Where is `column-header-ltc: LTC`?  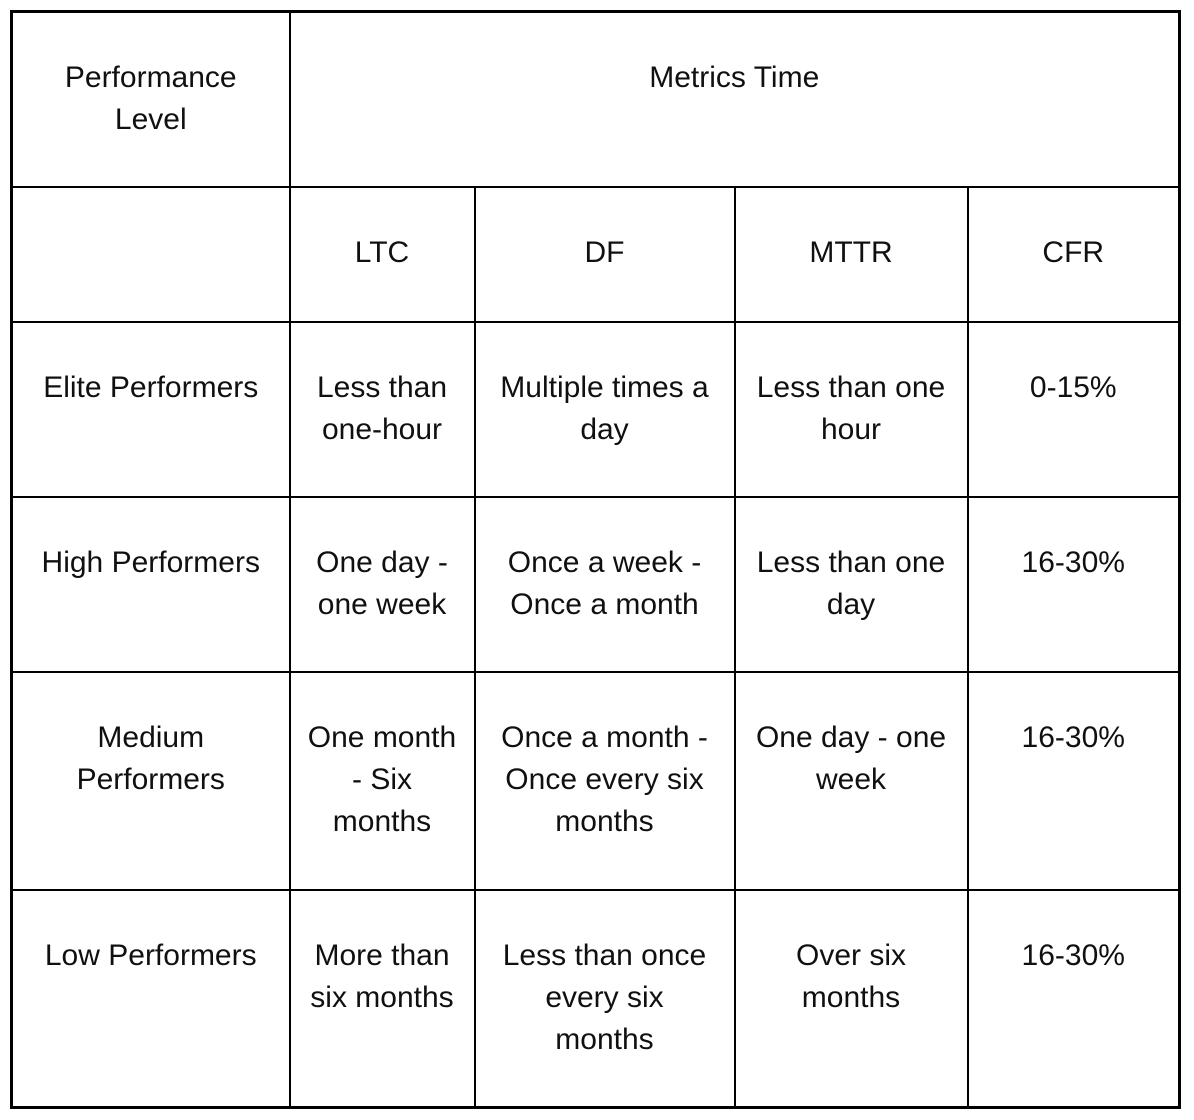 column-header-ltc: LTC is located at coordinates (382, 254).